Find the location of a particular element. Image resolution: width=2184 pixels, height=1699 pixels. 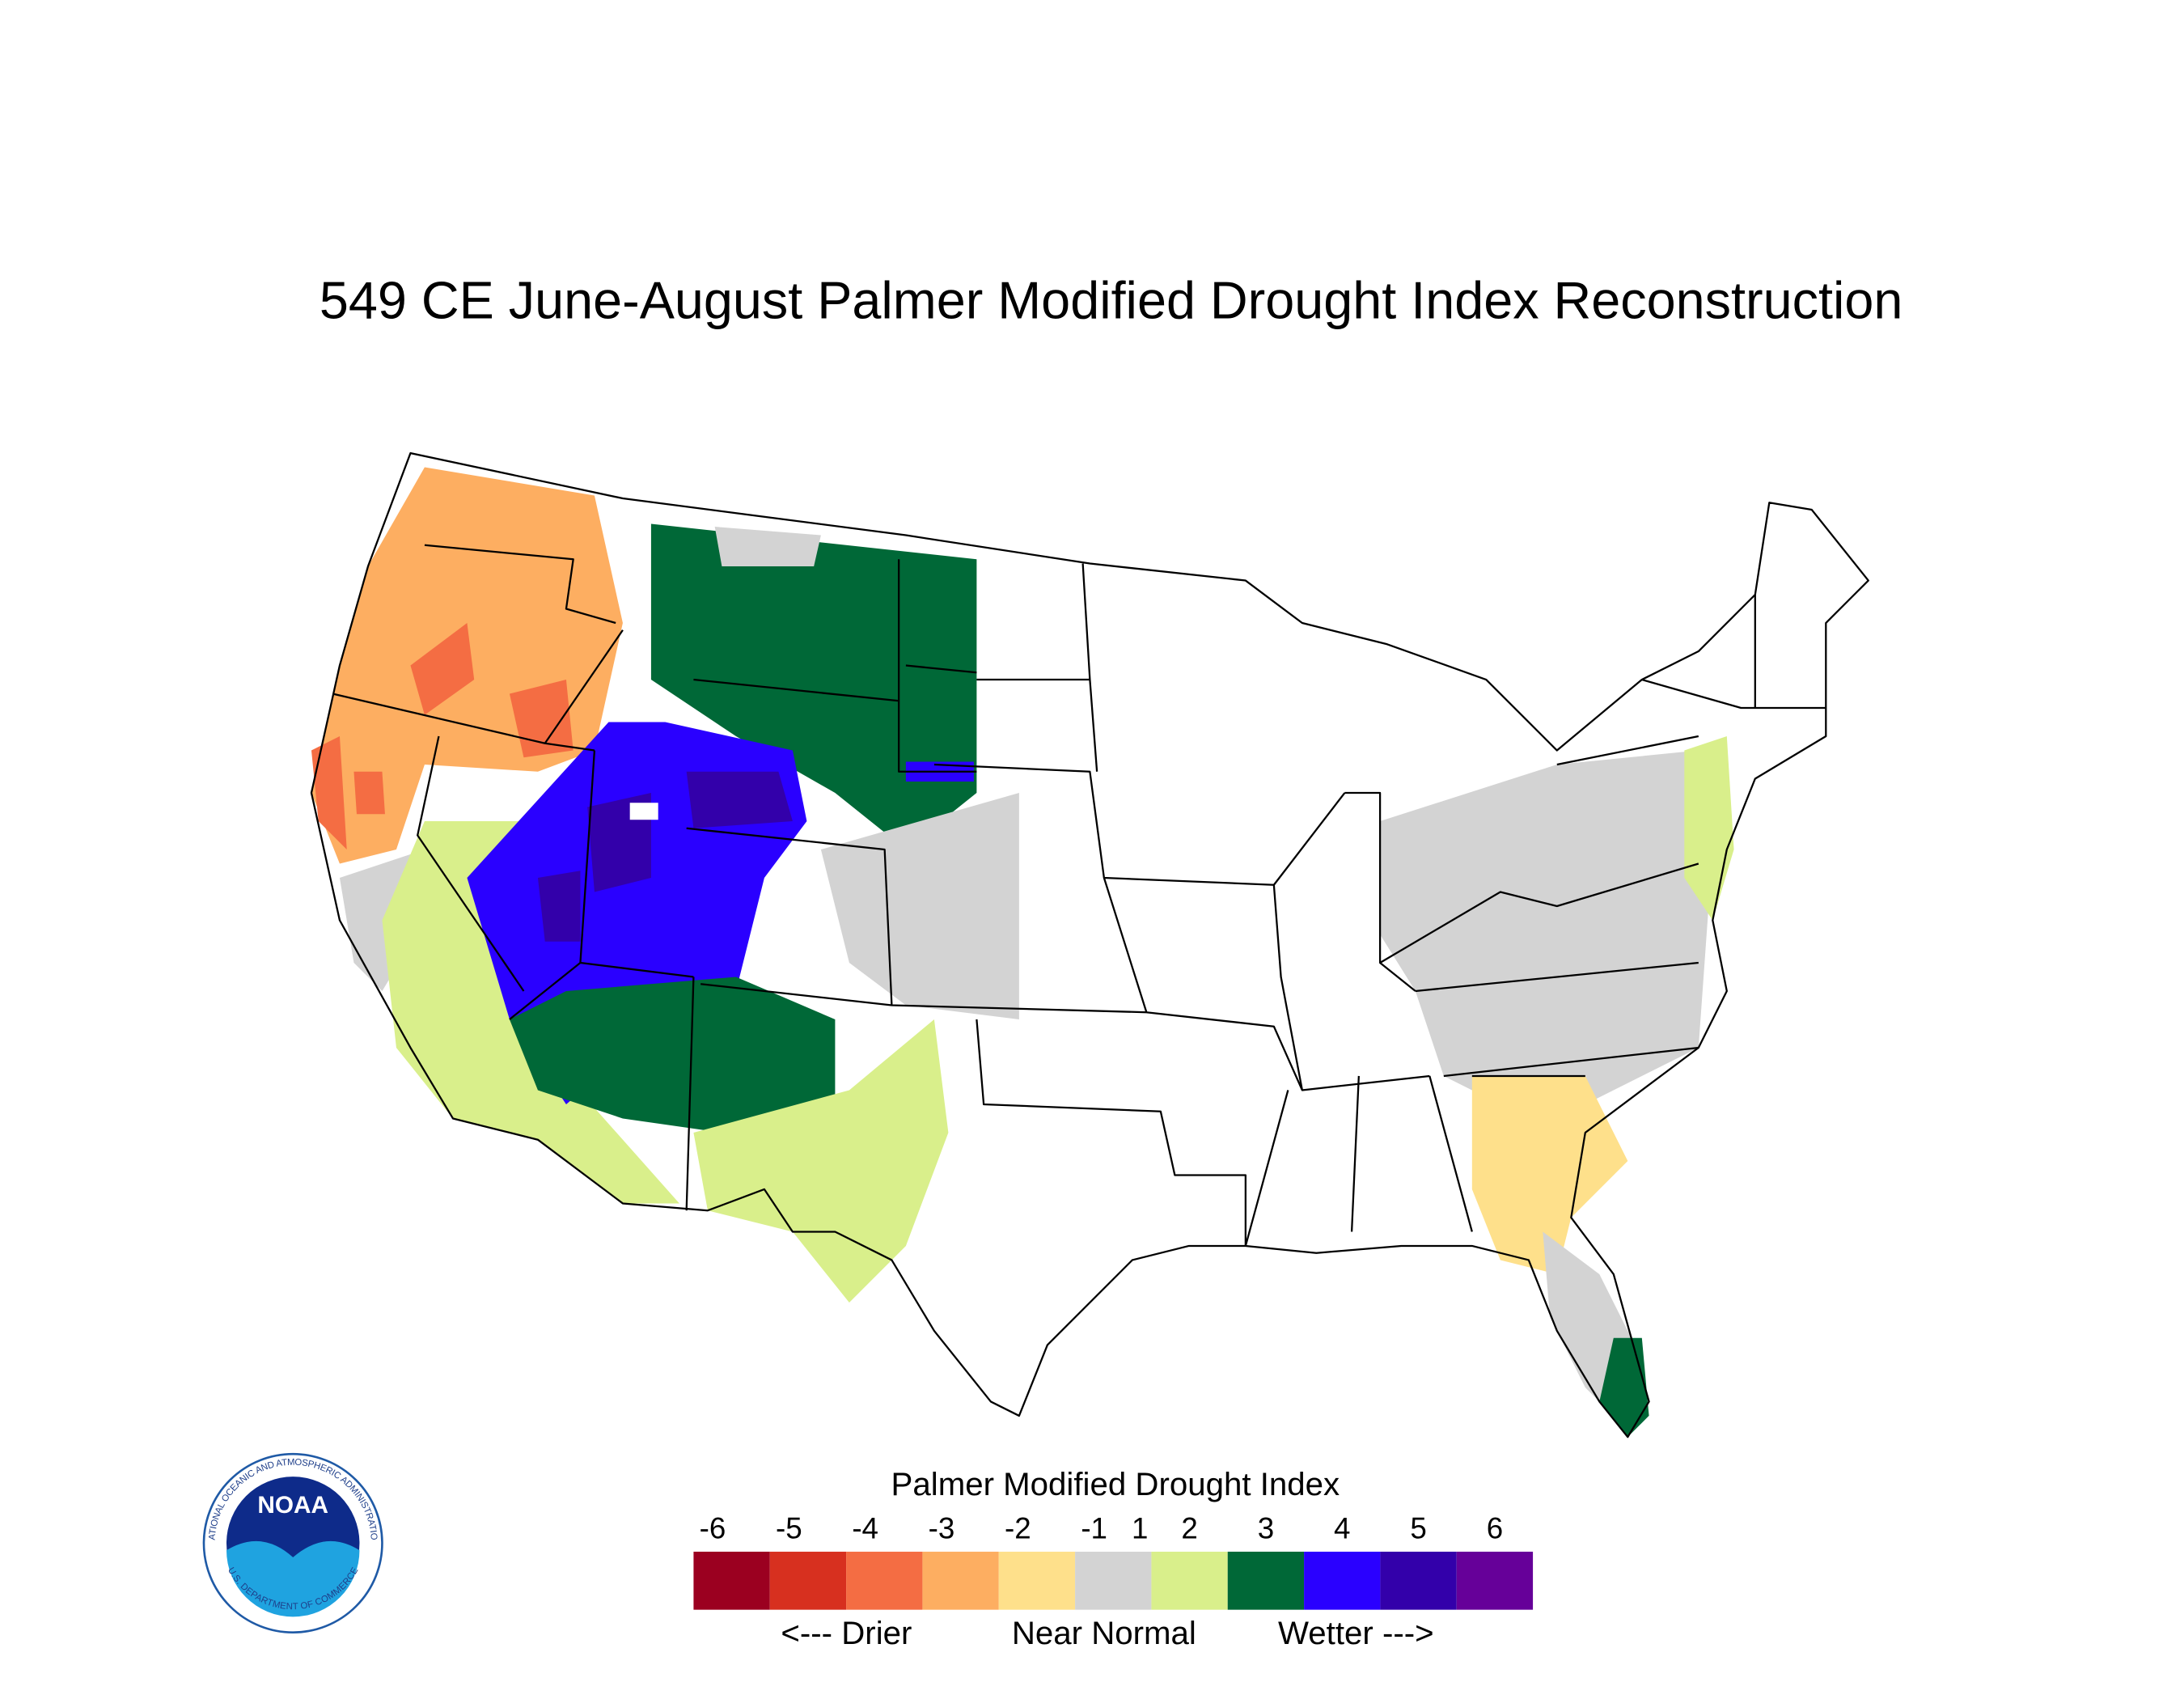

region-wet-fl is located at coordinates (1624, 1387).